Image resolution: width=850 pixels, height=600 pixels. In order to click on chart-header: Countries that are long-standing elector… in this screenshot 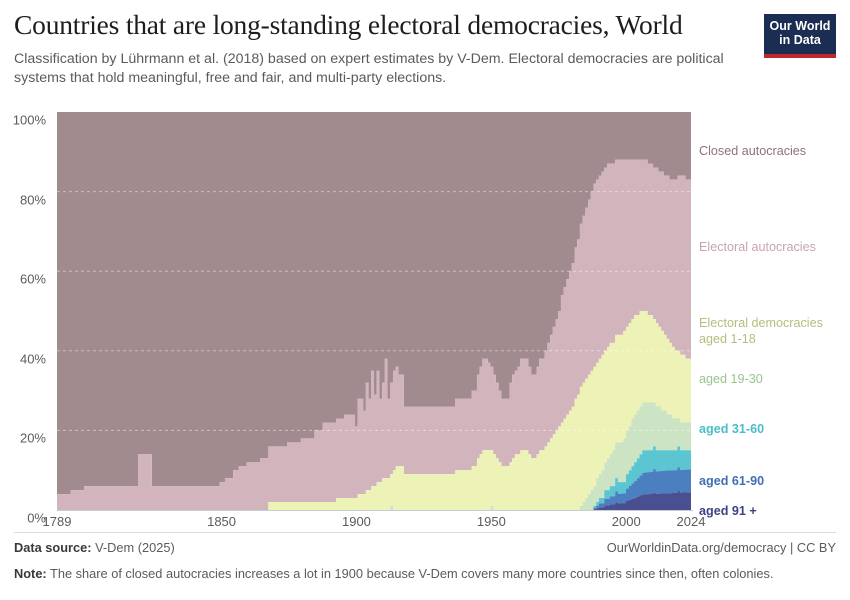, I will do `click(425, 49)`.